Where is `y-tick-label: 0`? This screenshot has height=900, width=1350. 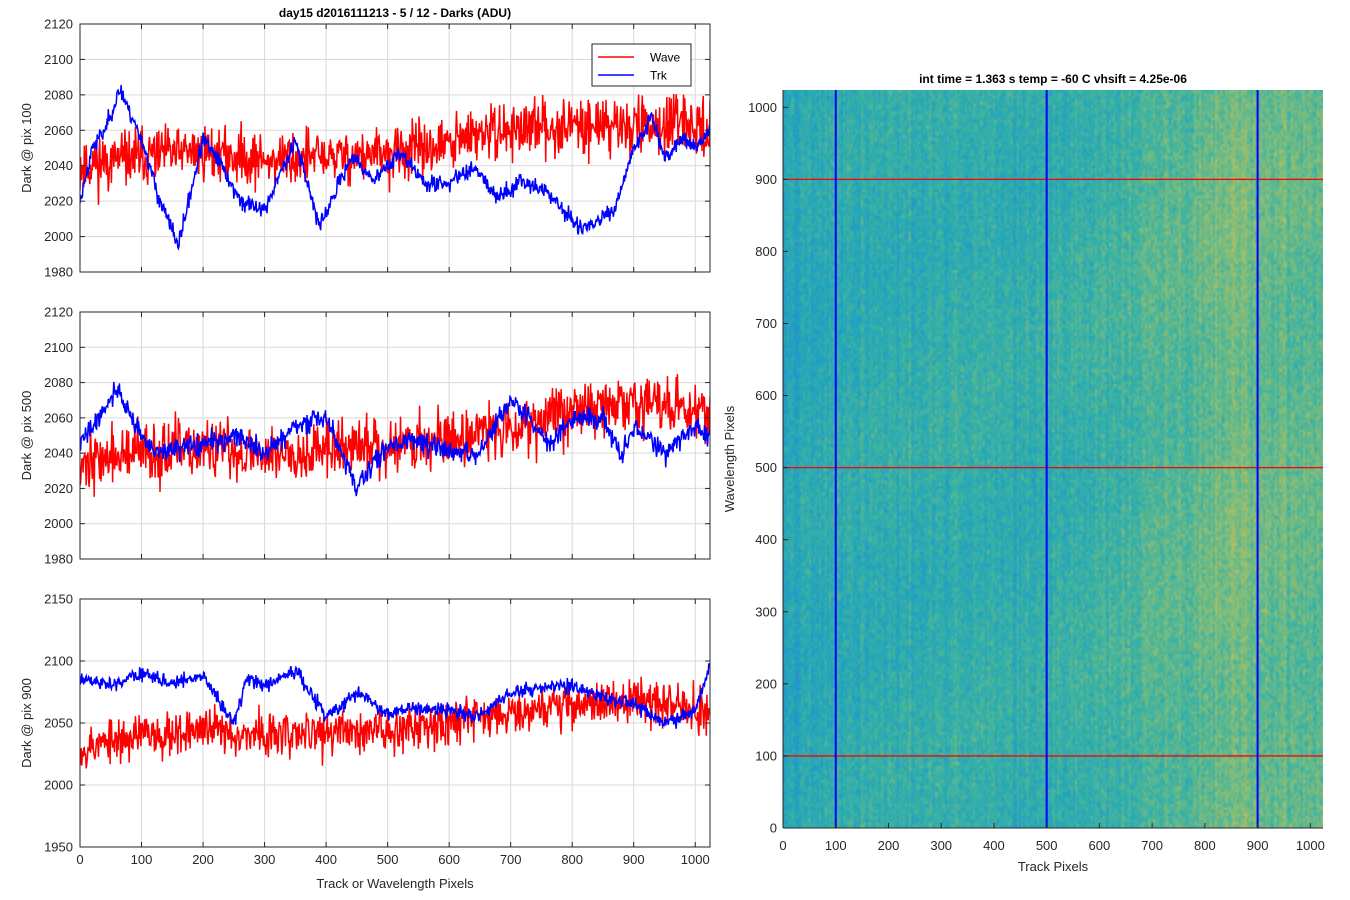 y-tick-label: 0 is located at coordinates (773, 828).